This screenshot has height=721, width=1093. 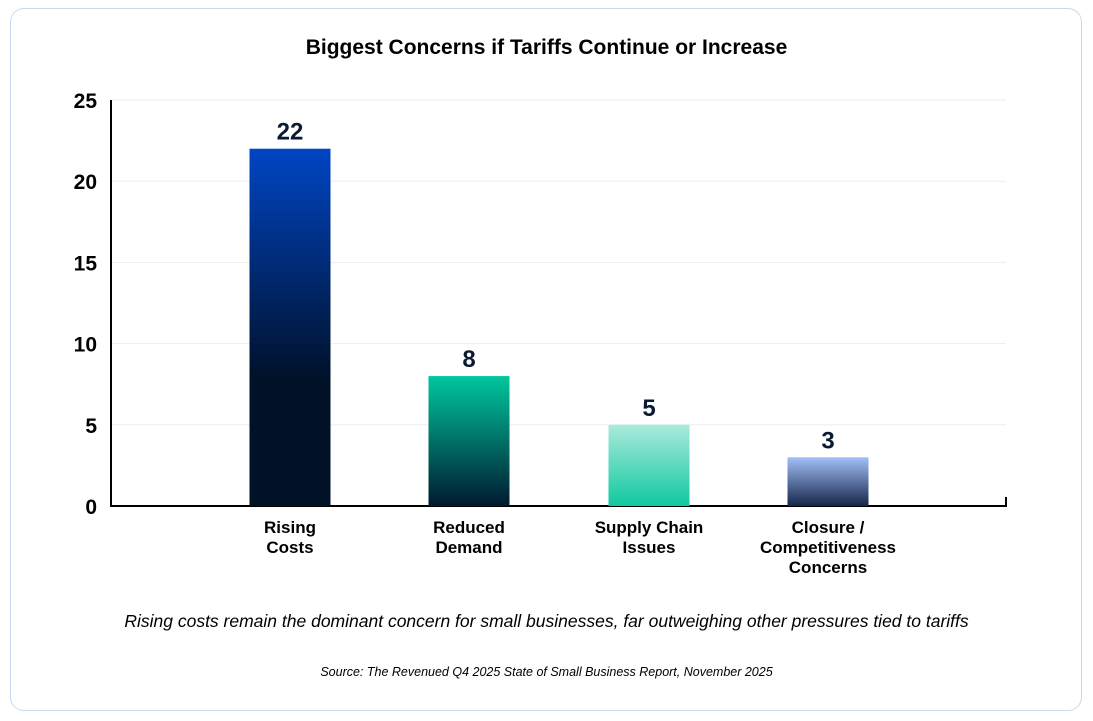 What do you see at coordinates (289, 547) in the screenshot?
I see `x-tick-label: Costs` at bounding box center [289, 547].